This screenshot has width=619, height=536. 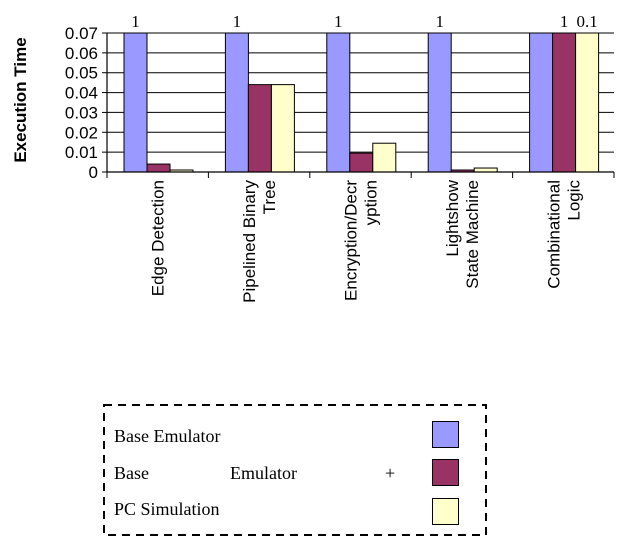 I want to click on y-tick-label: 0, so click(x=93, y=172).